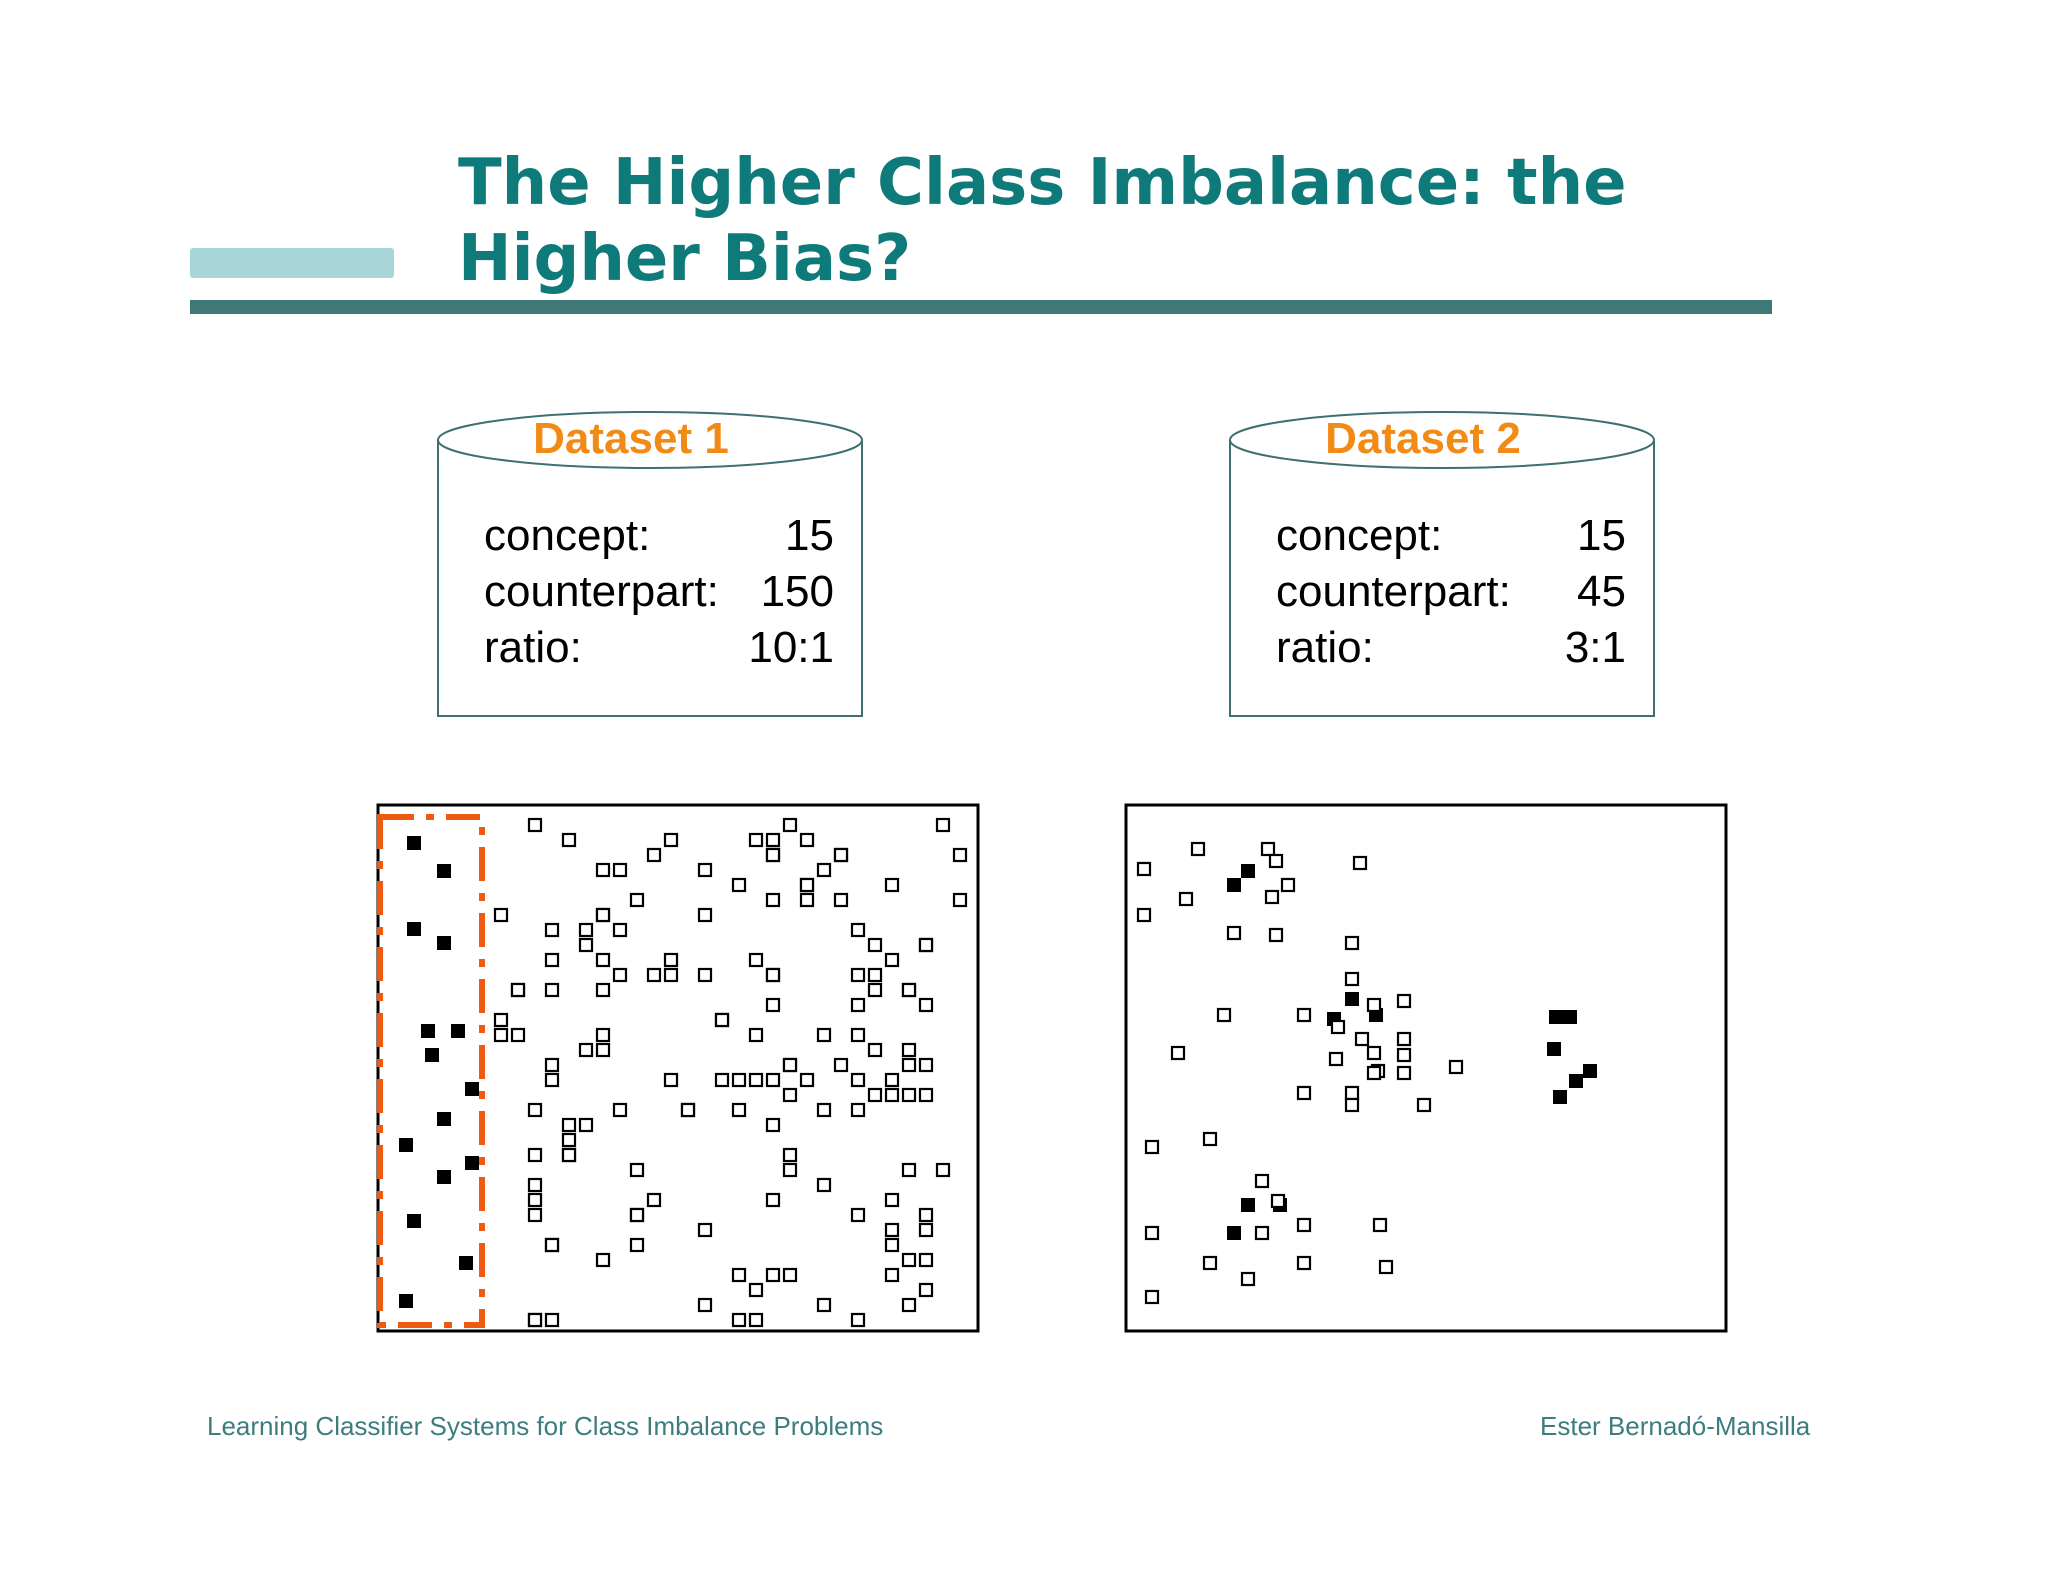  Describe the element at coordinates (567, 535) in the screenshot. I see `concept-label: concept:` at that location.